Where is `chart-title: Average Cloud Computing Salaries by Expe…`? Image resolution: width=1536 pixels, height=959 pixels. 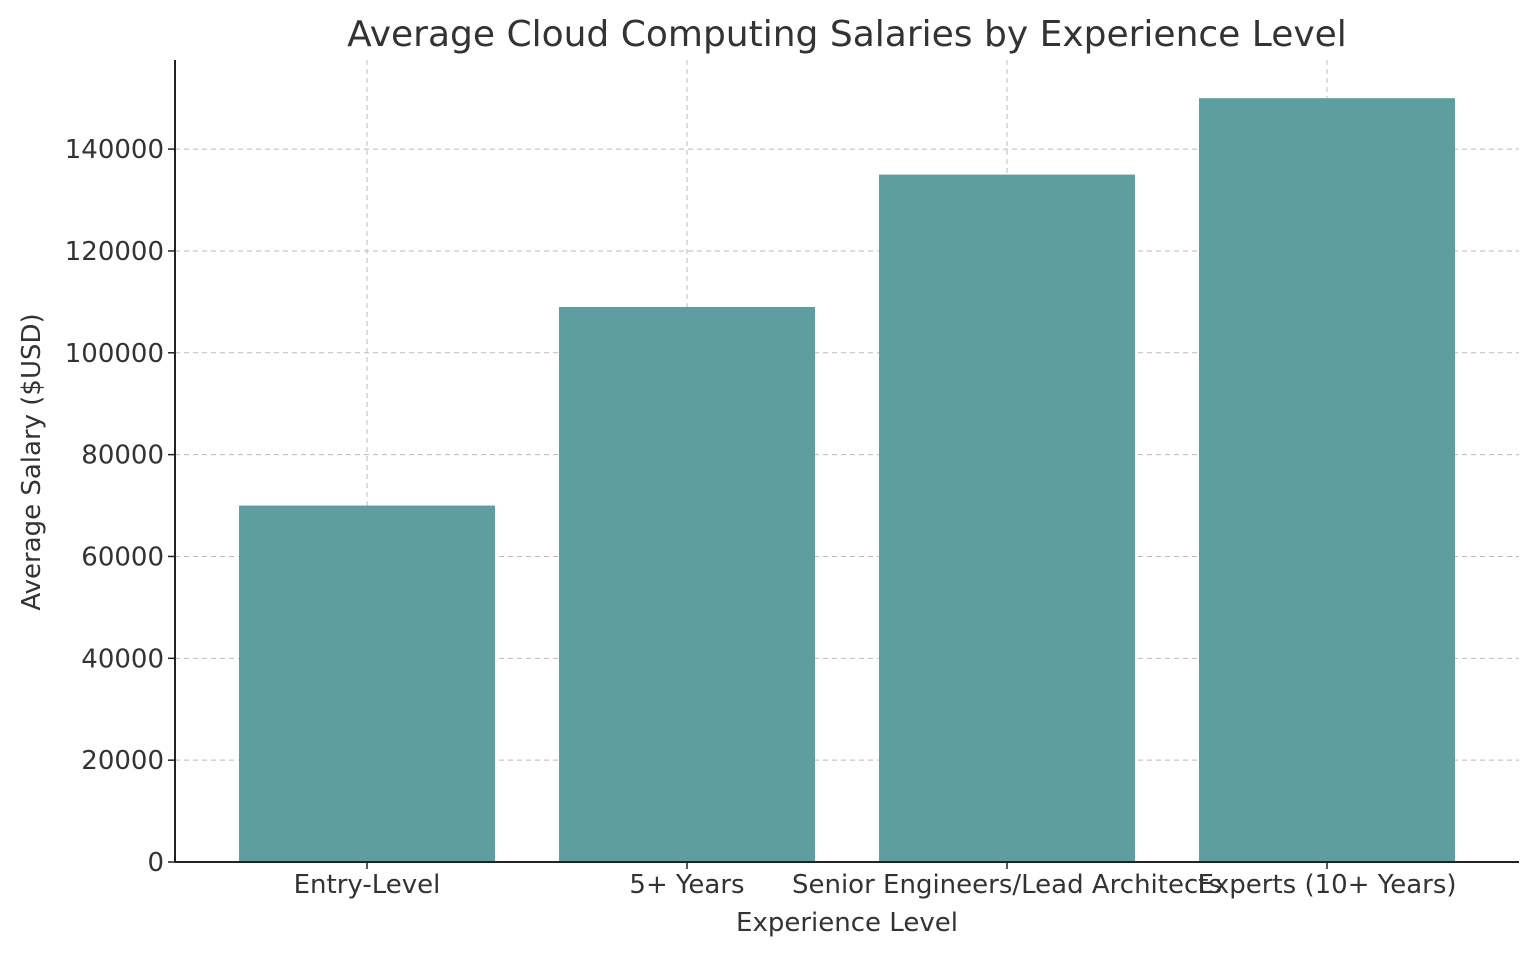
chart-title: Average Cloud Computing Salaries by Expe… is located at coordinates (847, 34).